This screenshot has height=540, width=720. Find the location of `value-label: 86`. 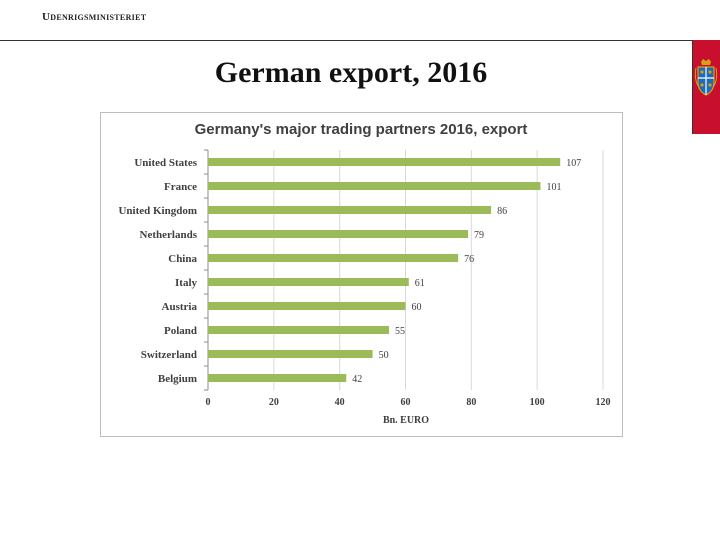

value-label: 86 is located at coordinates (502, 211).